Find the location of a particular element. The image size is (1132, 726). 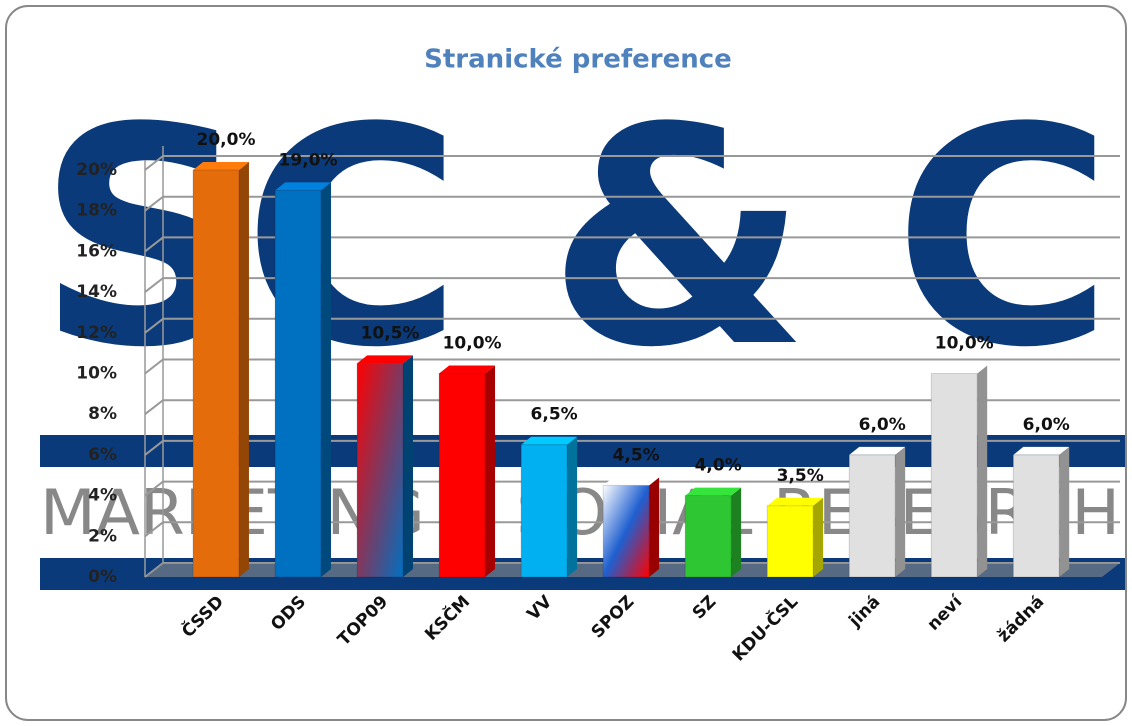

value-label: 19,0% is located at coordinates (308, 160).